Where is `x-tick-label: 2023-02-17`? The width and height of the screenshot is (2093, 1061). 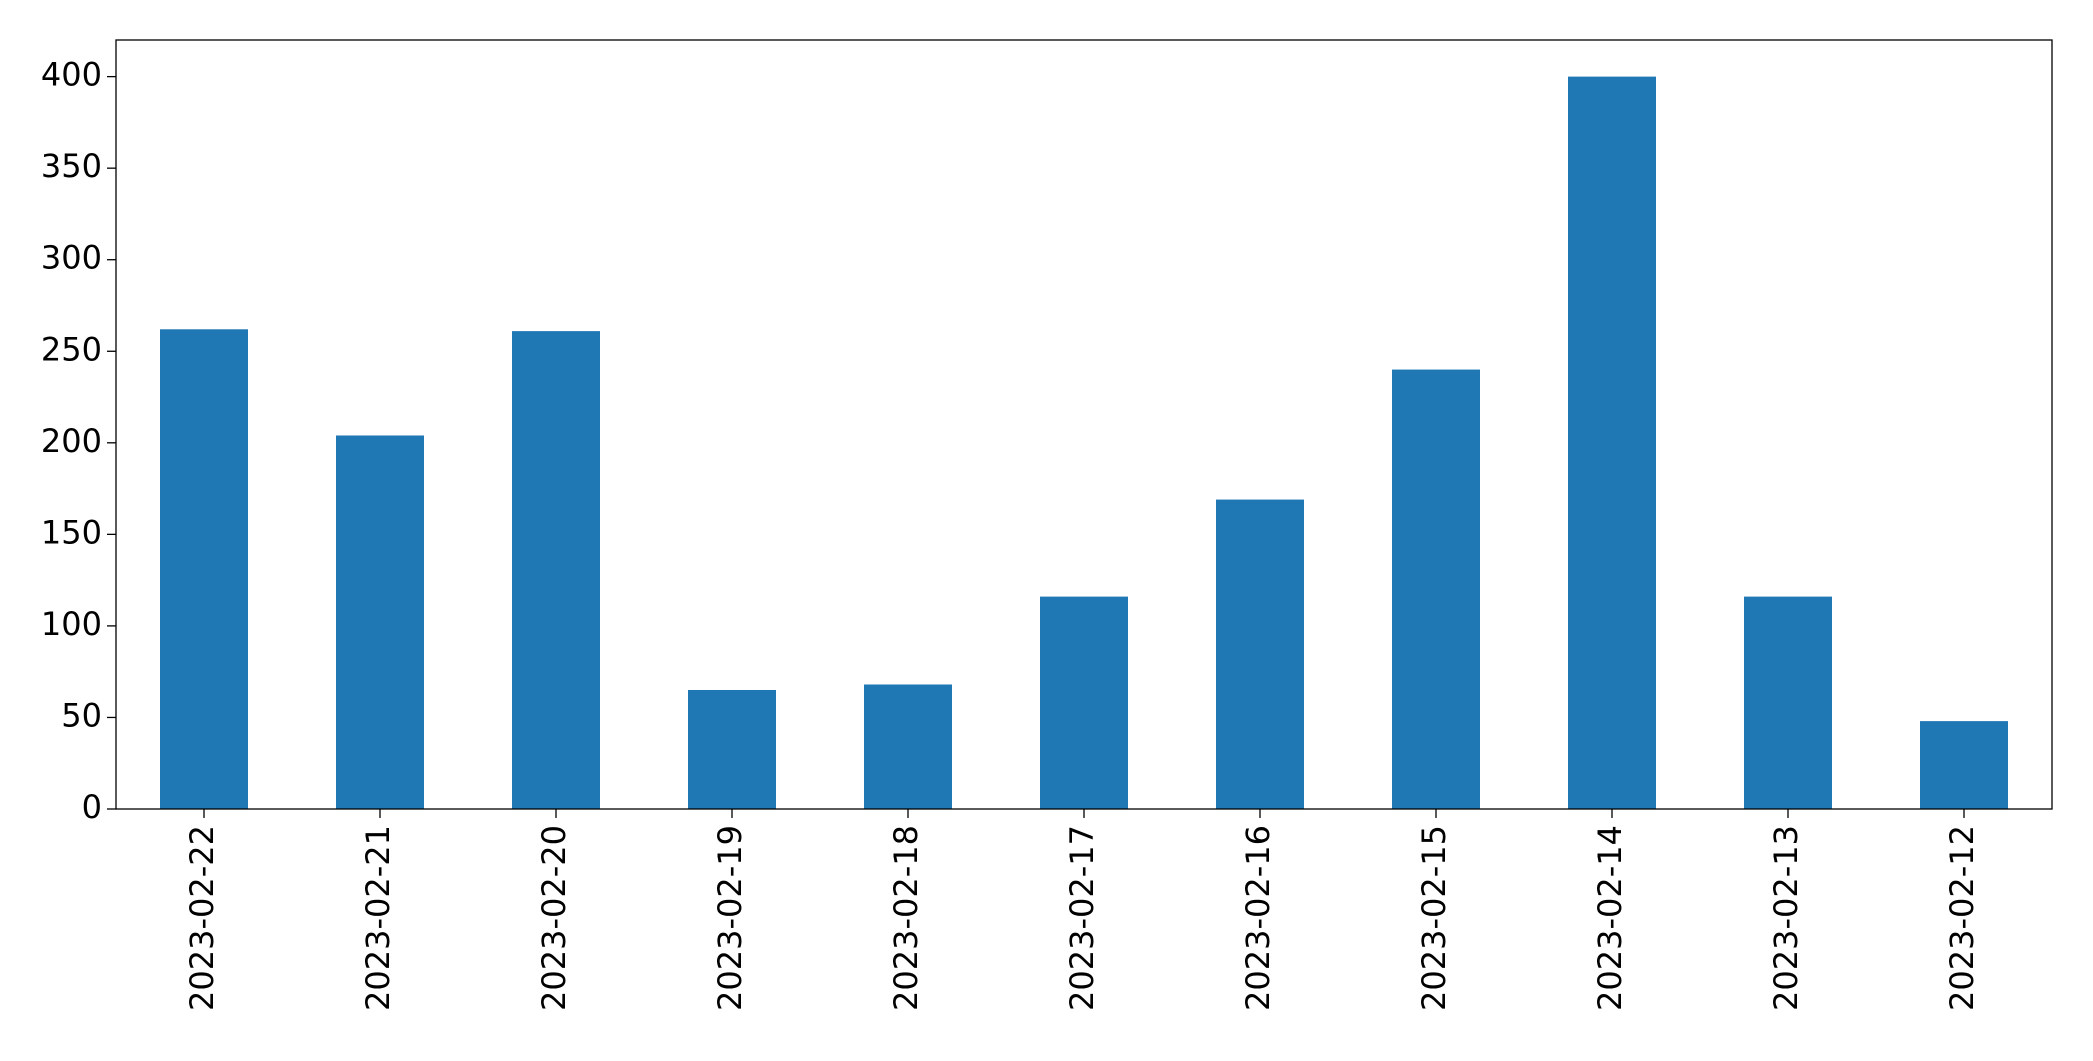 x-tick-label: 2023-02-17 is located at coordinates (1082, 918).